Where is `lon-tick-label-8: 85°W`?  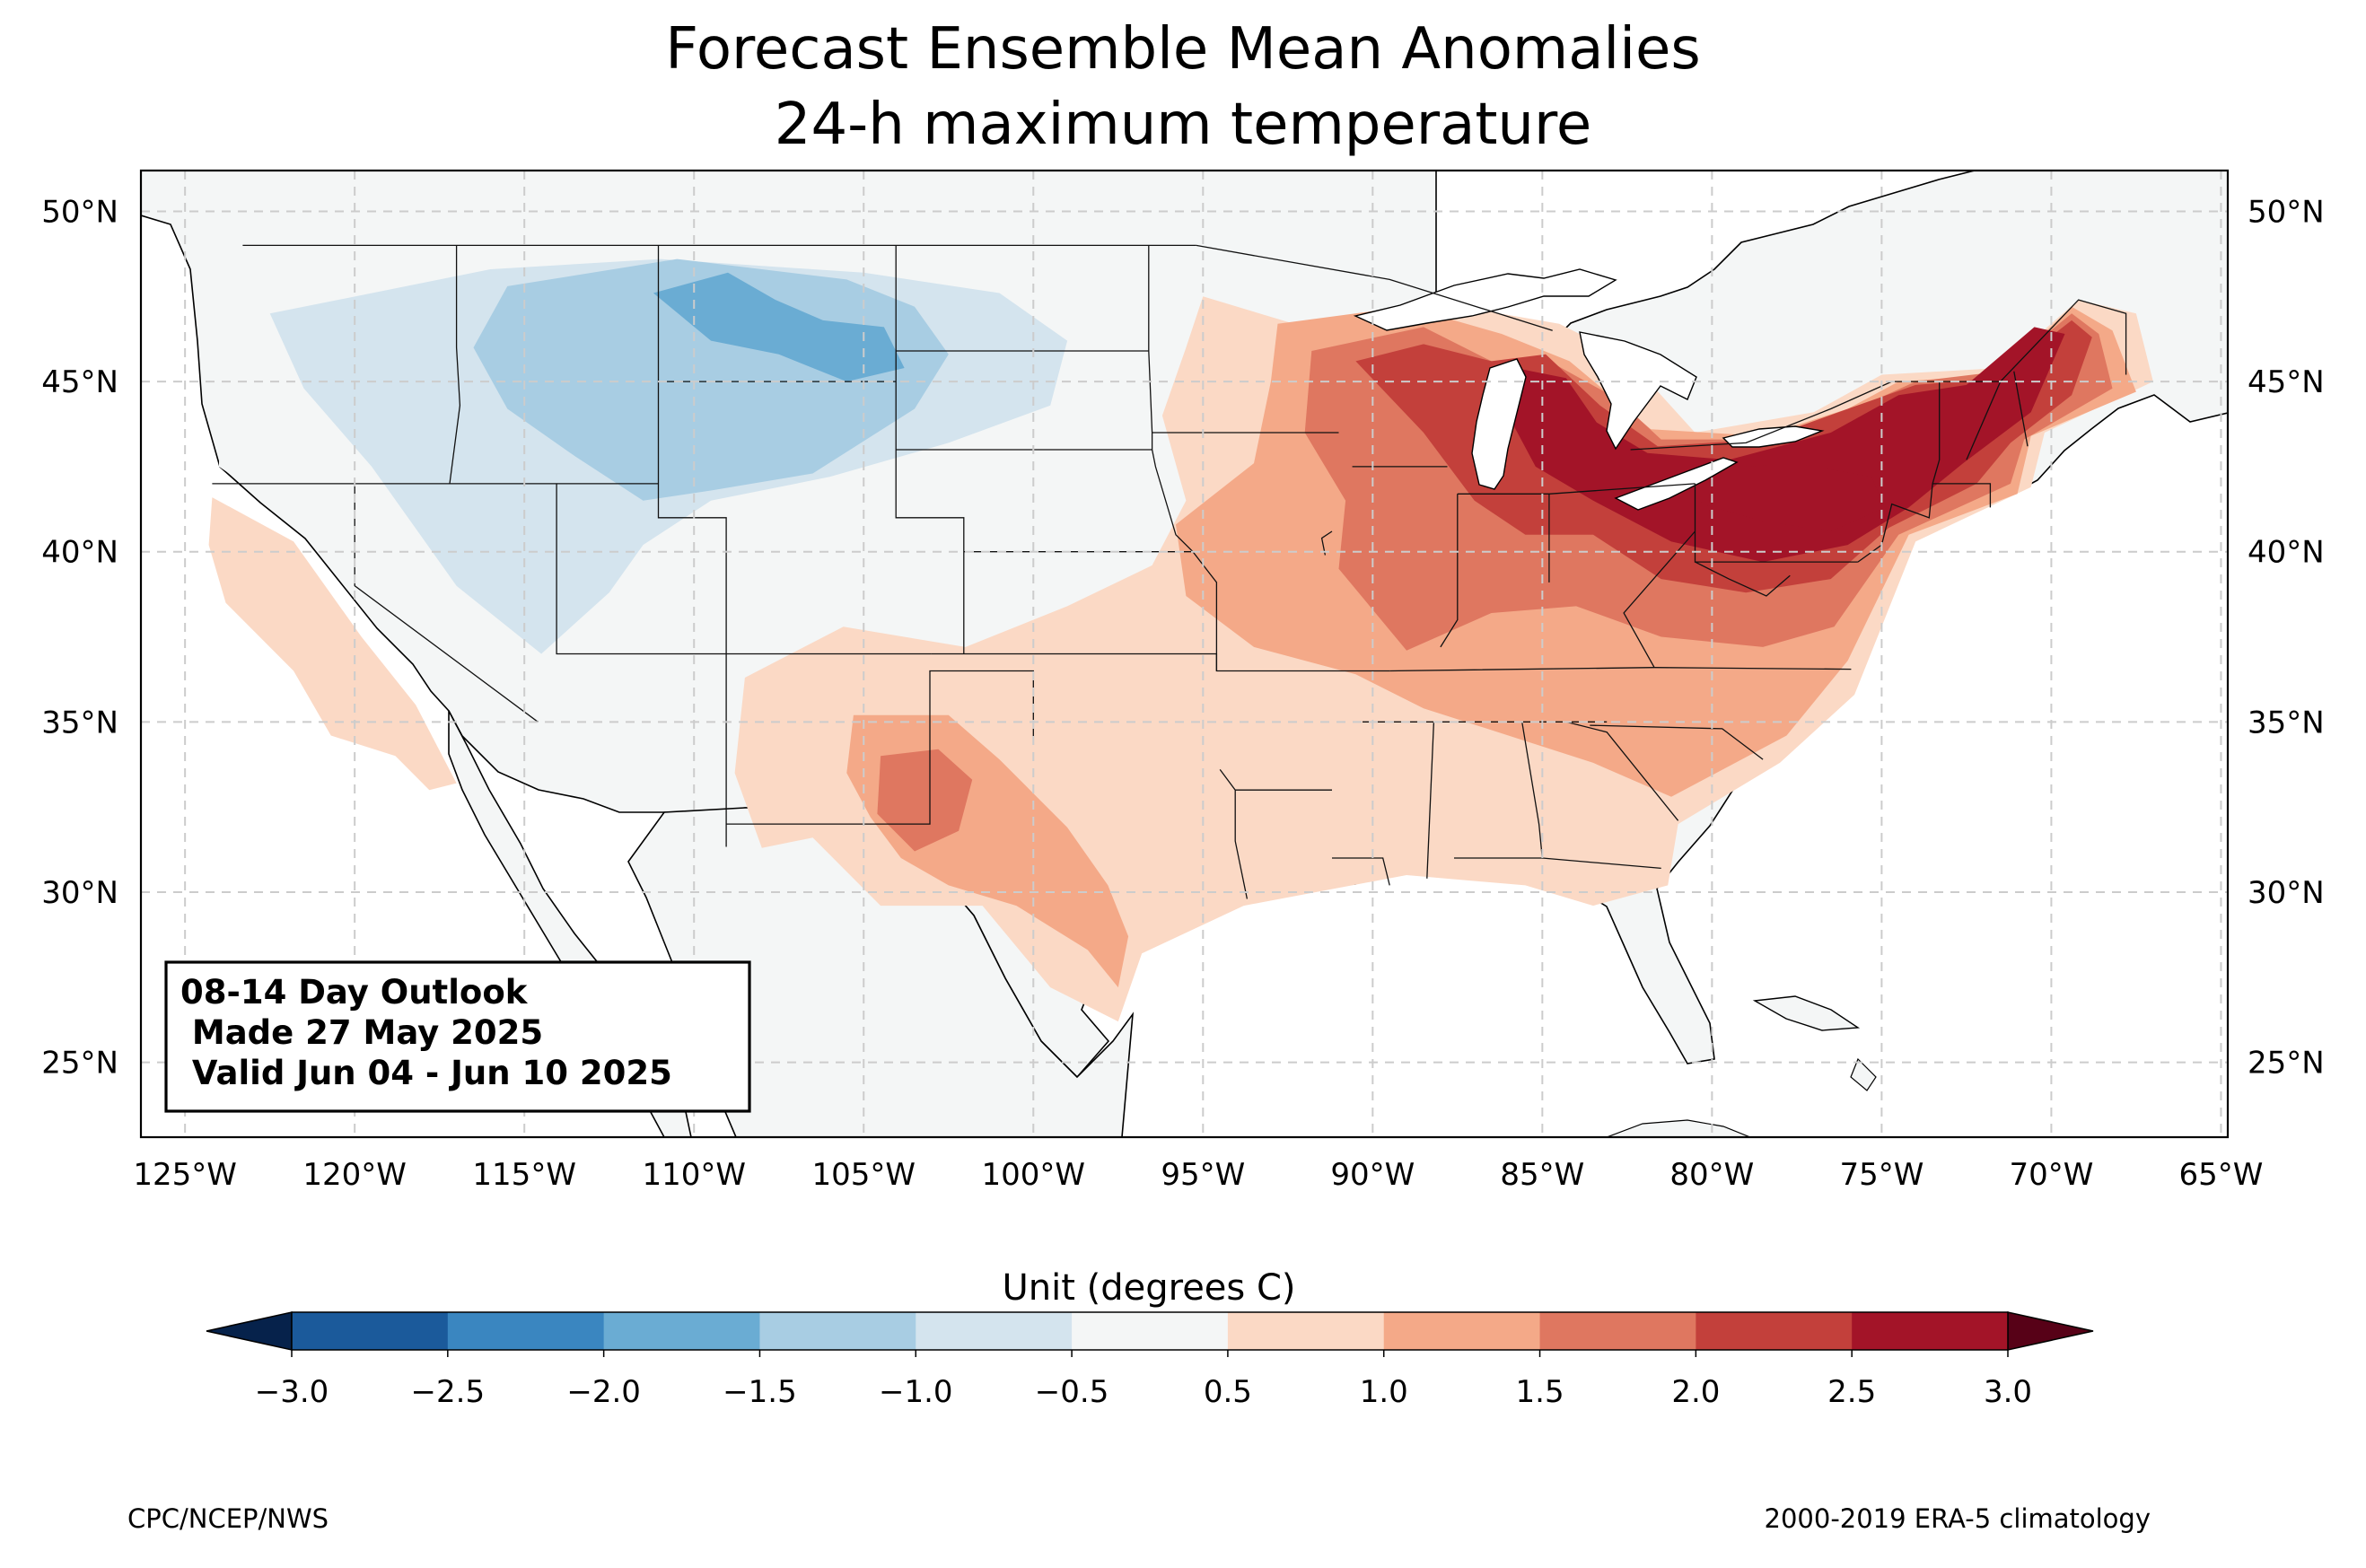 lon-tick-label-8: 85°W is located at coordinates (1542, 1175).